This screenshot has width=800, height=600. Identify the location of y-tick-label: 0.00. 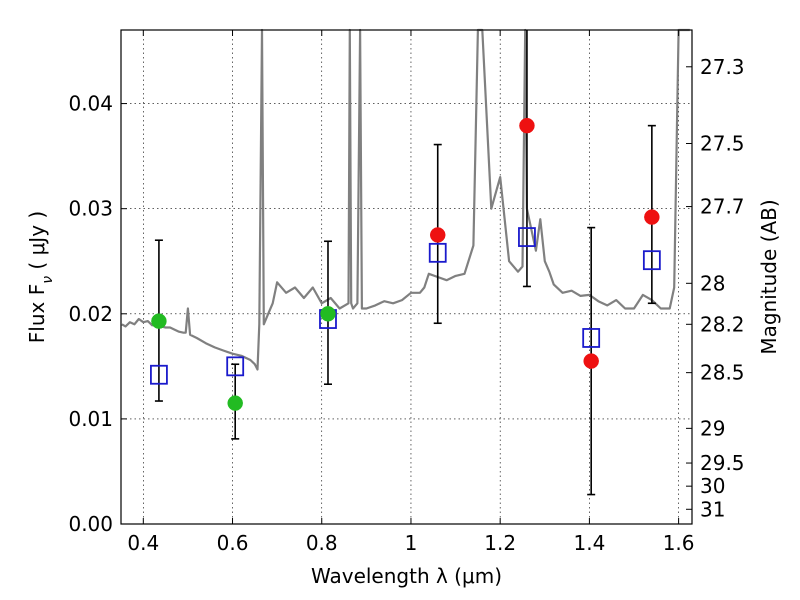
(90, 524).